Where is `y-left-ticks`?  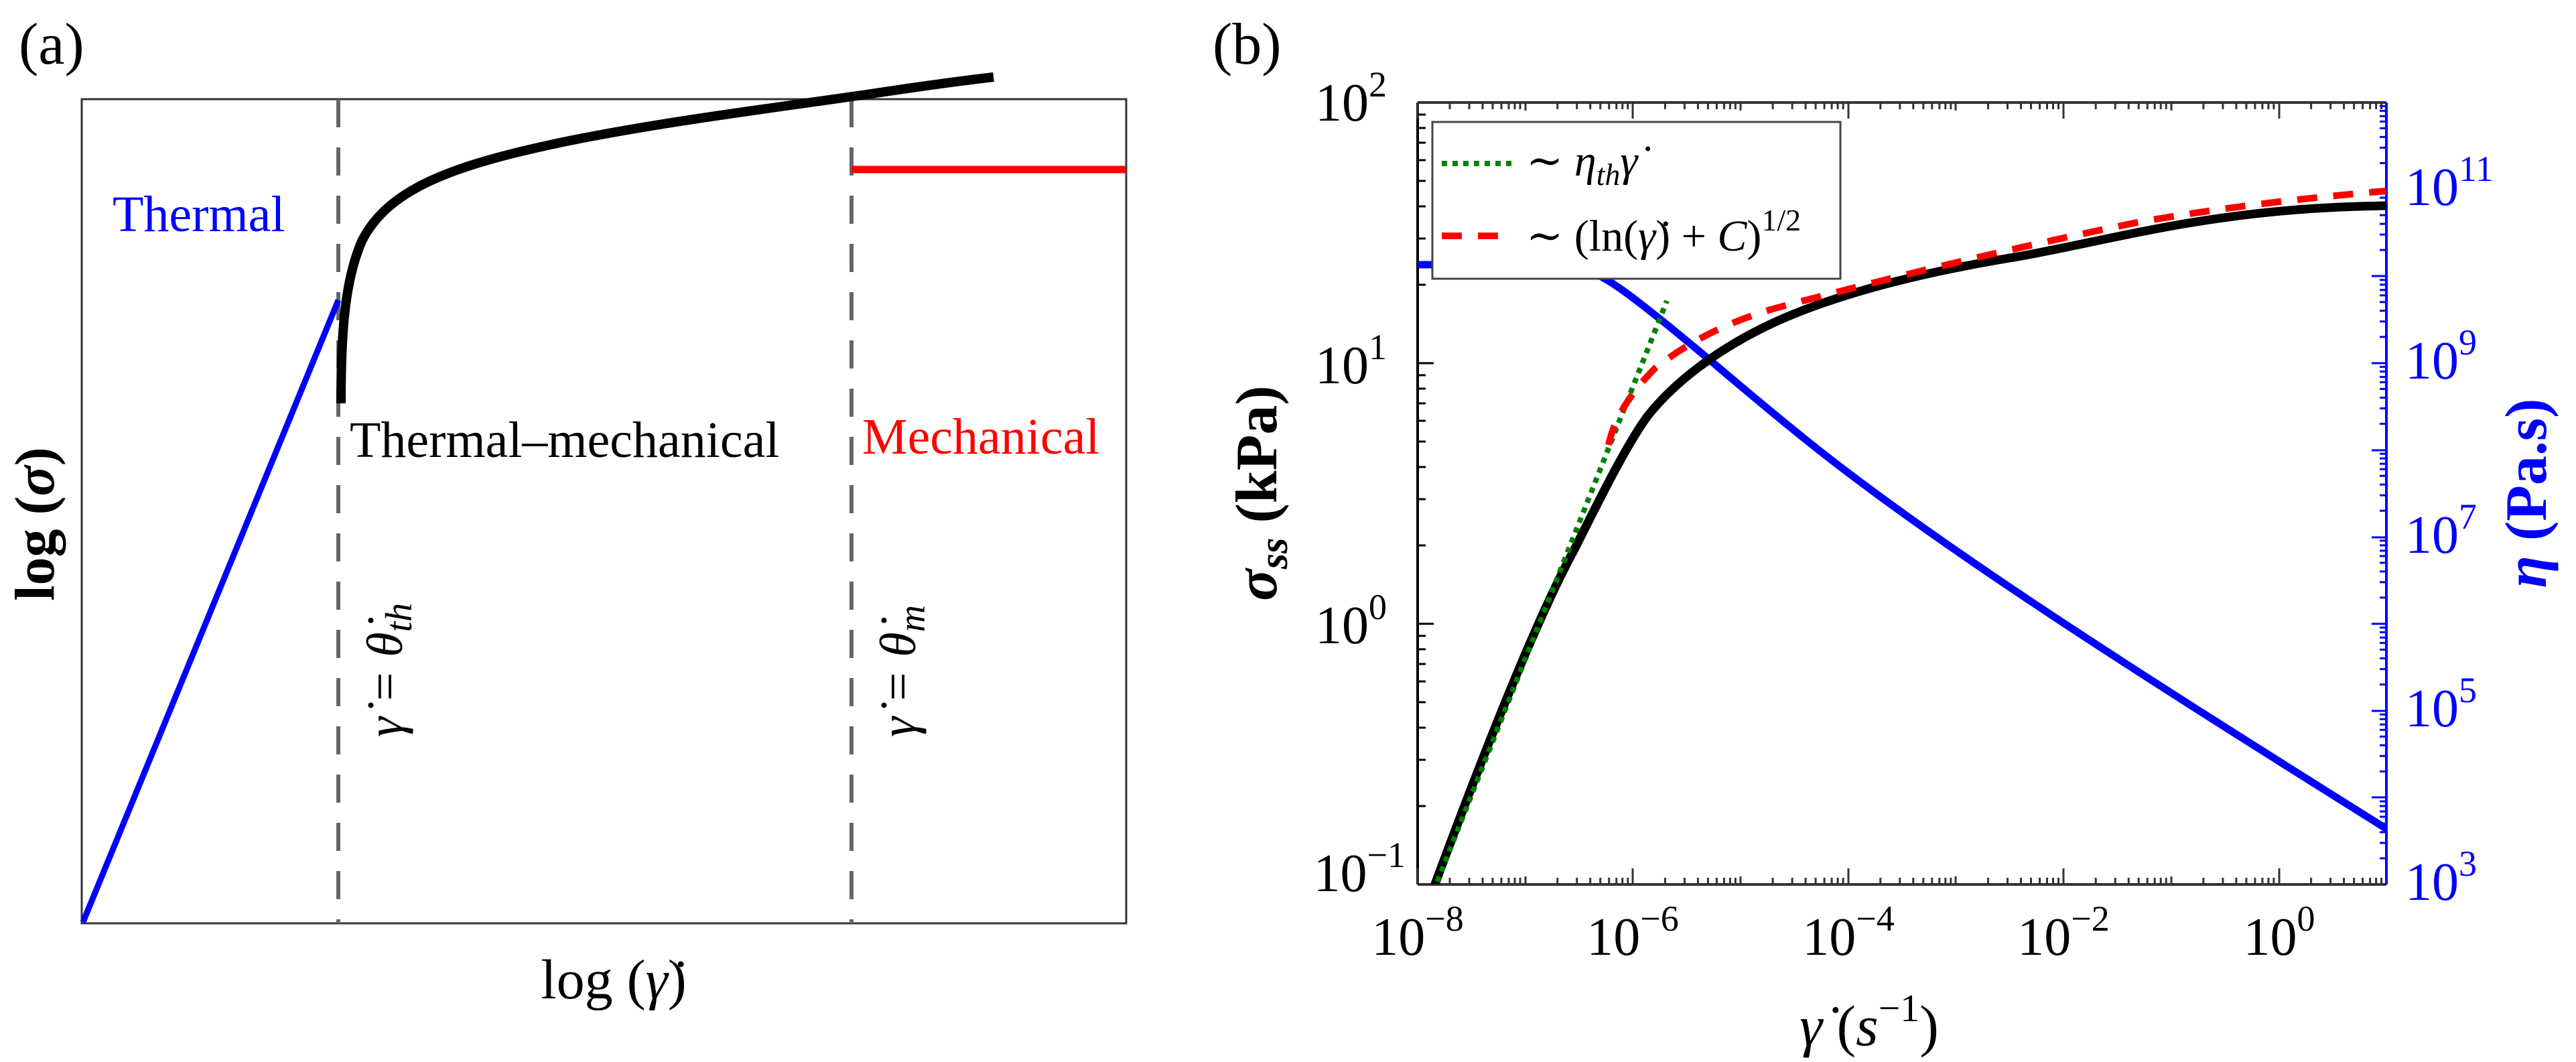 y-left-ticks is located at coordinates (1425, 460).